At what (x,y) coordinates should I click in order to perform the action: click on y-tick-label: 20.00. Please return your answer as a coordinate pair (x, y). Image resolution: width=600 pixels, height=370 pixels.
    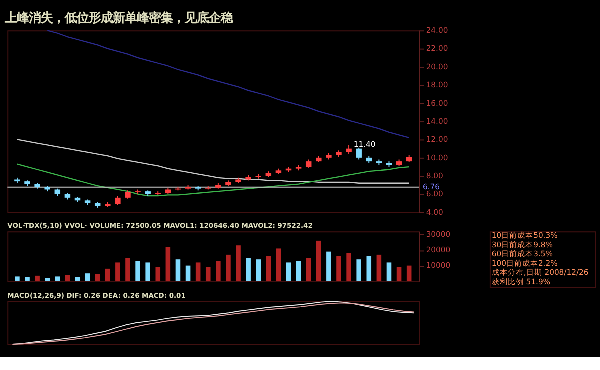
    Looking at the image, I should click on (437, 67).